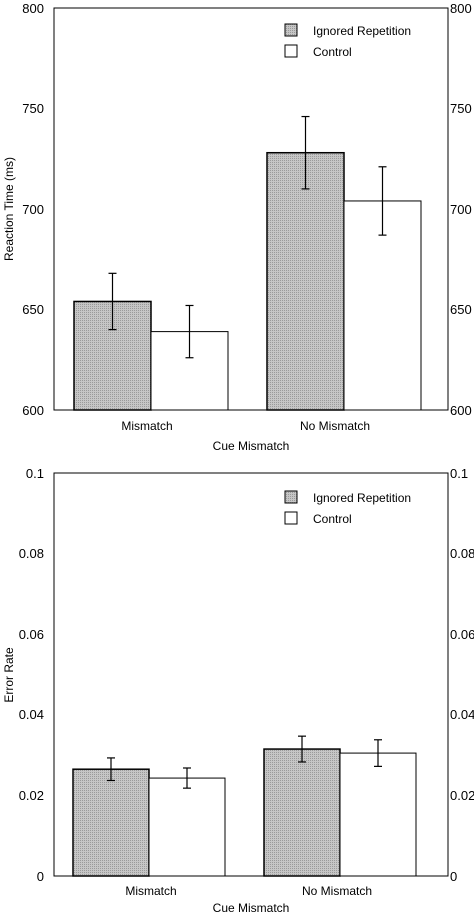  I want to click on rt-x-axis-label: Cue Mismatch, so click(251, 446).